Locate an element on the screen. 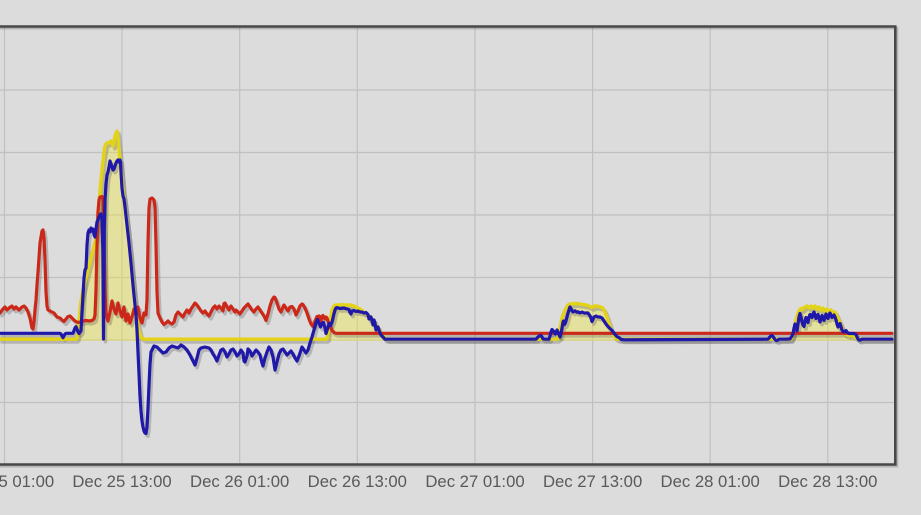  svg-text: Dec 27 01:00 is located at coordinates (474, 481).